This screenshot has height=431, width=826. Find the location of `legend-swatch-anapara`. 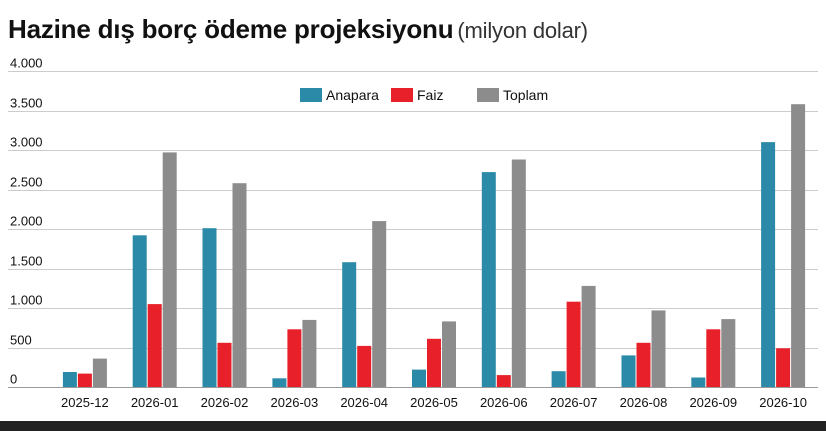

legend-swatch-anapara is located at coordinates (311, 95).